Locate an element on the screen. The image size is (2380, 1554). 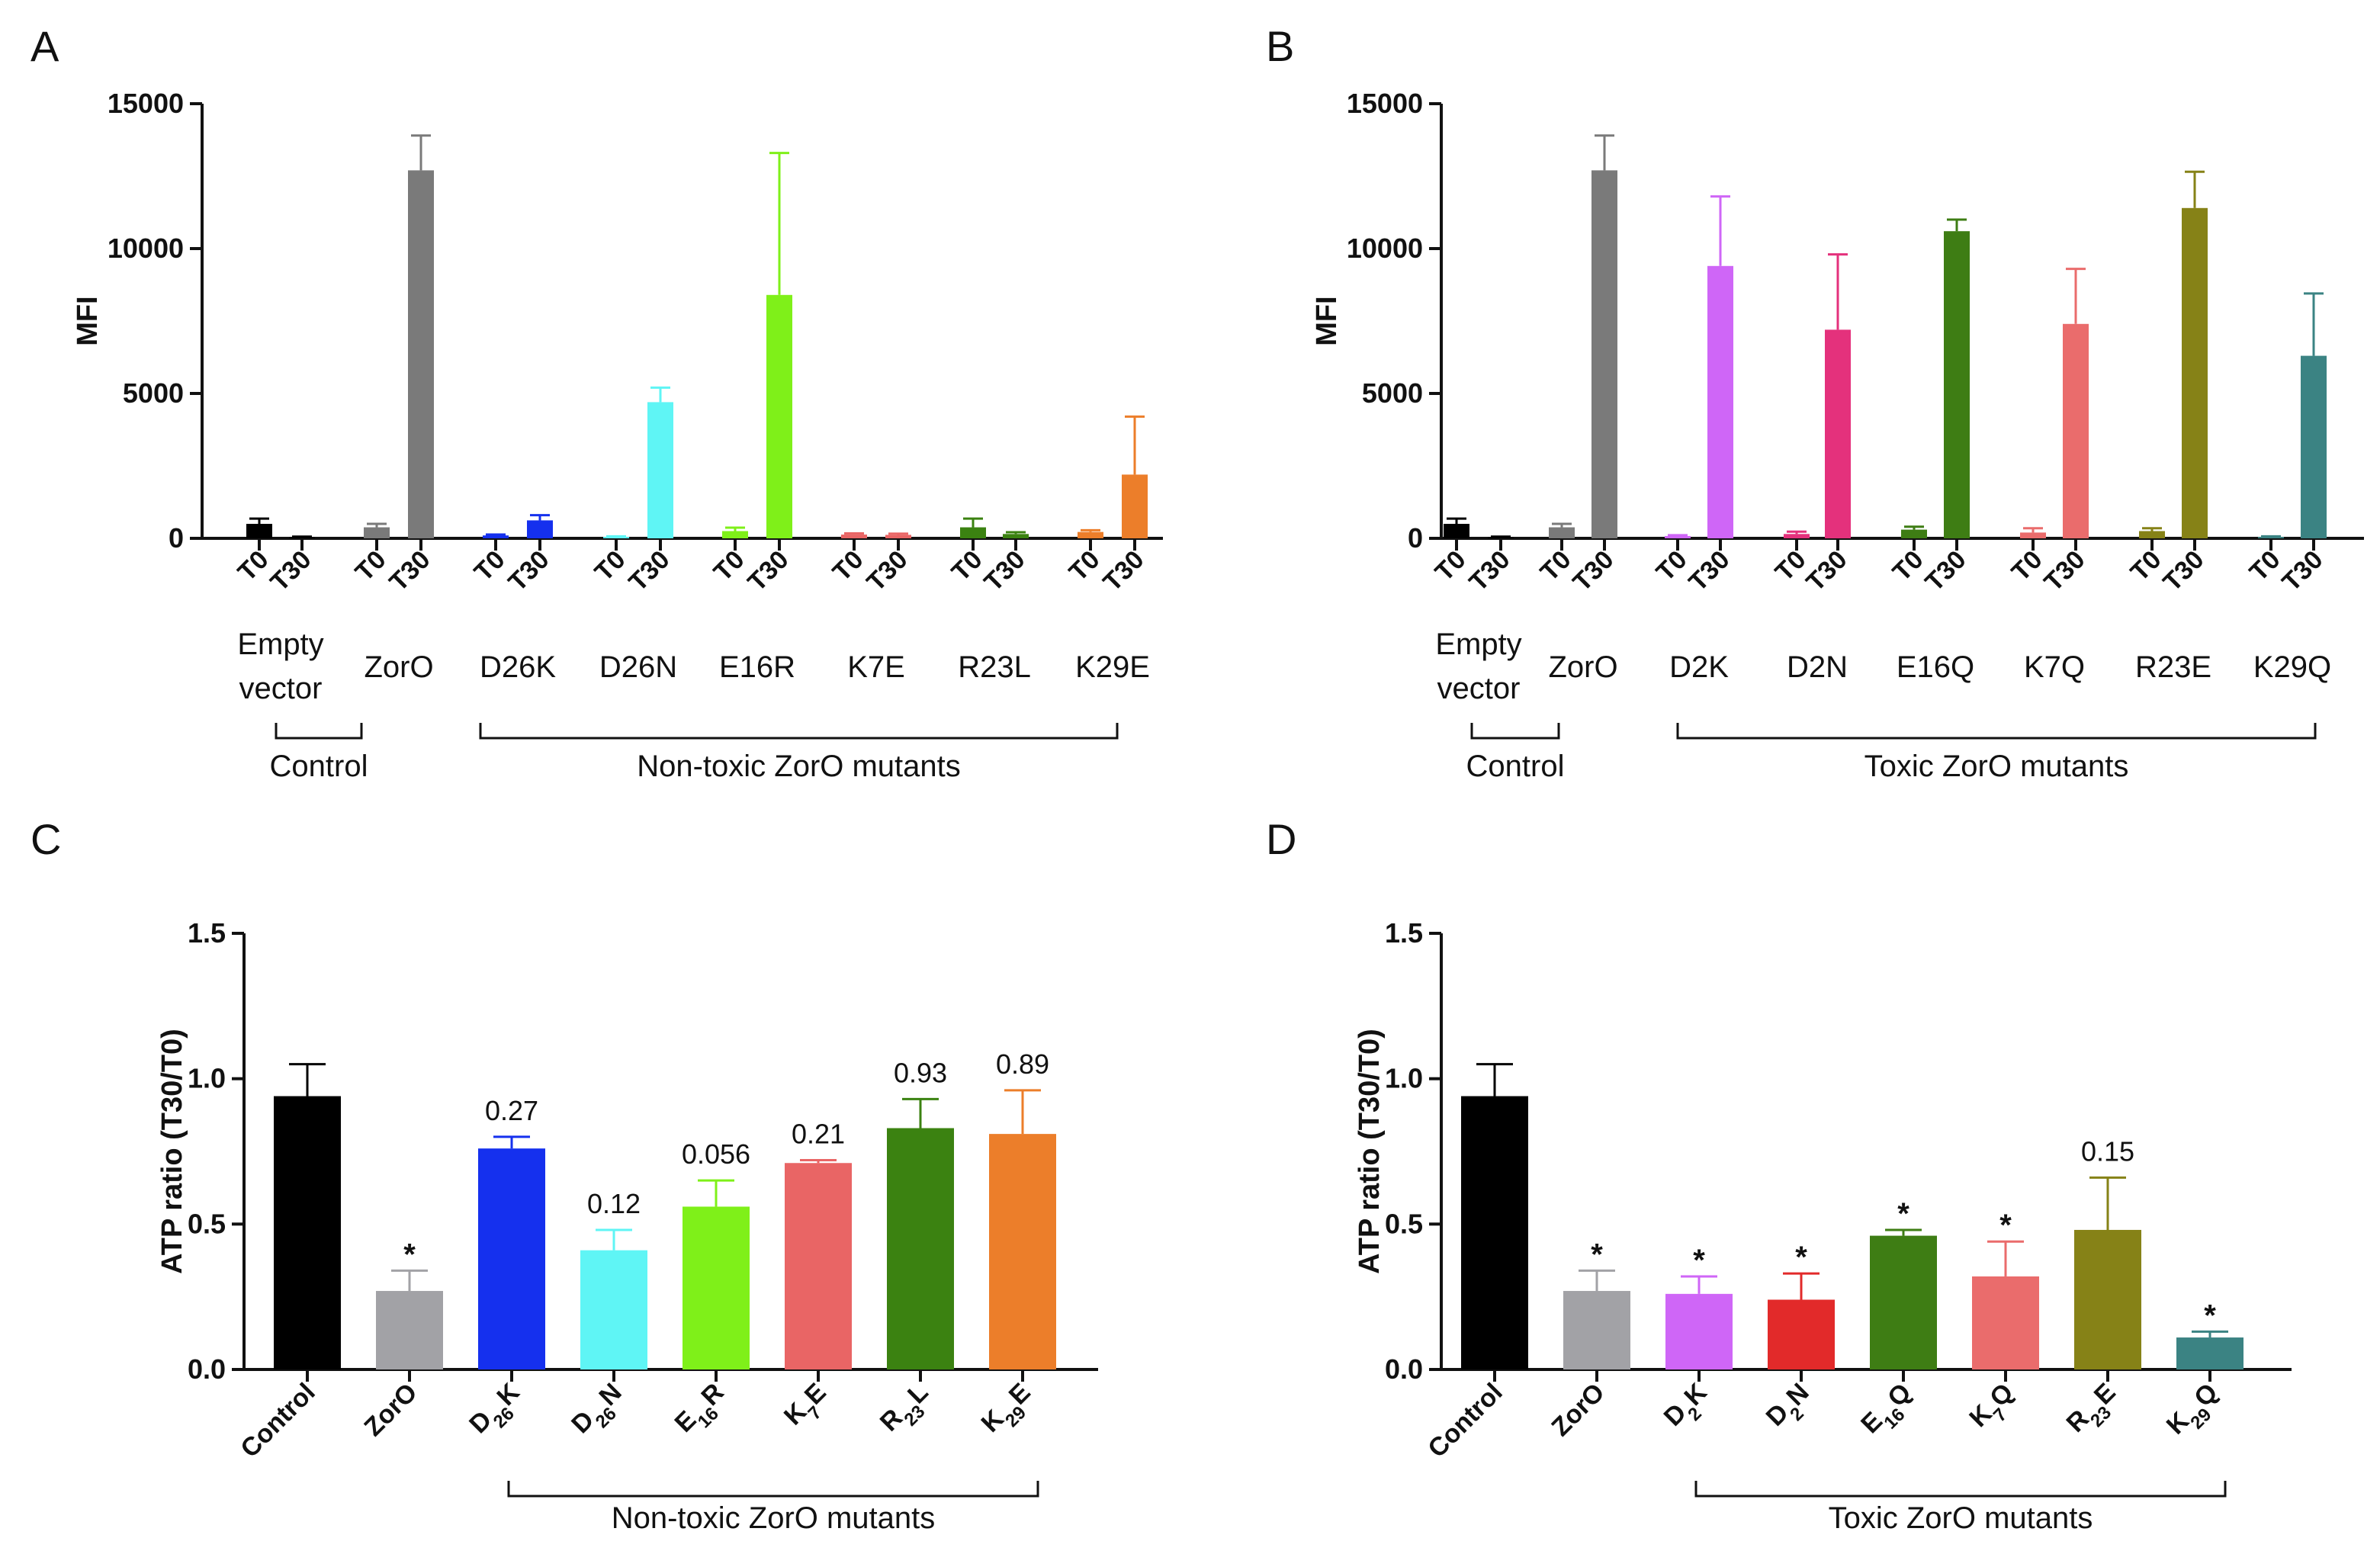
p-value-label: 0.89 is located at coordinates (1022, 1064).